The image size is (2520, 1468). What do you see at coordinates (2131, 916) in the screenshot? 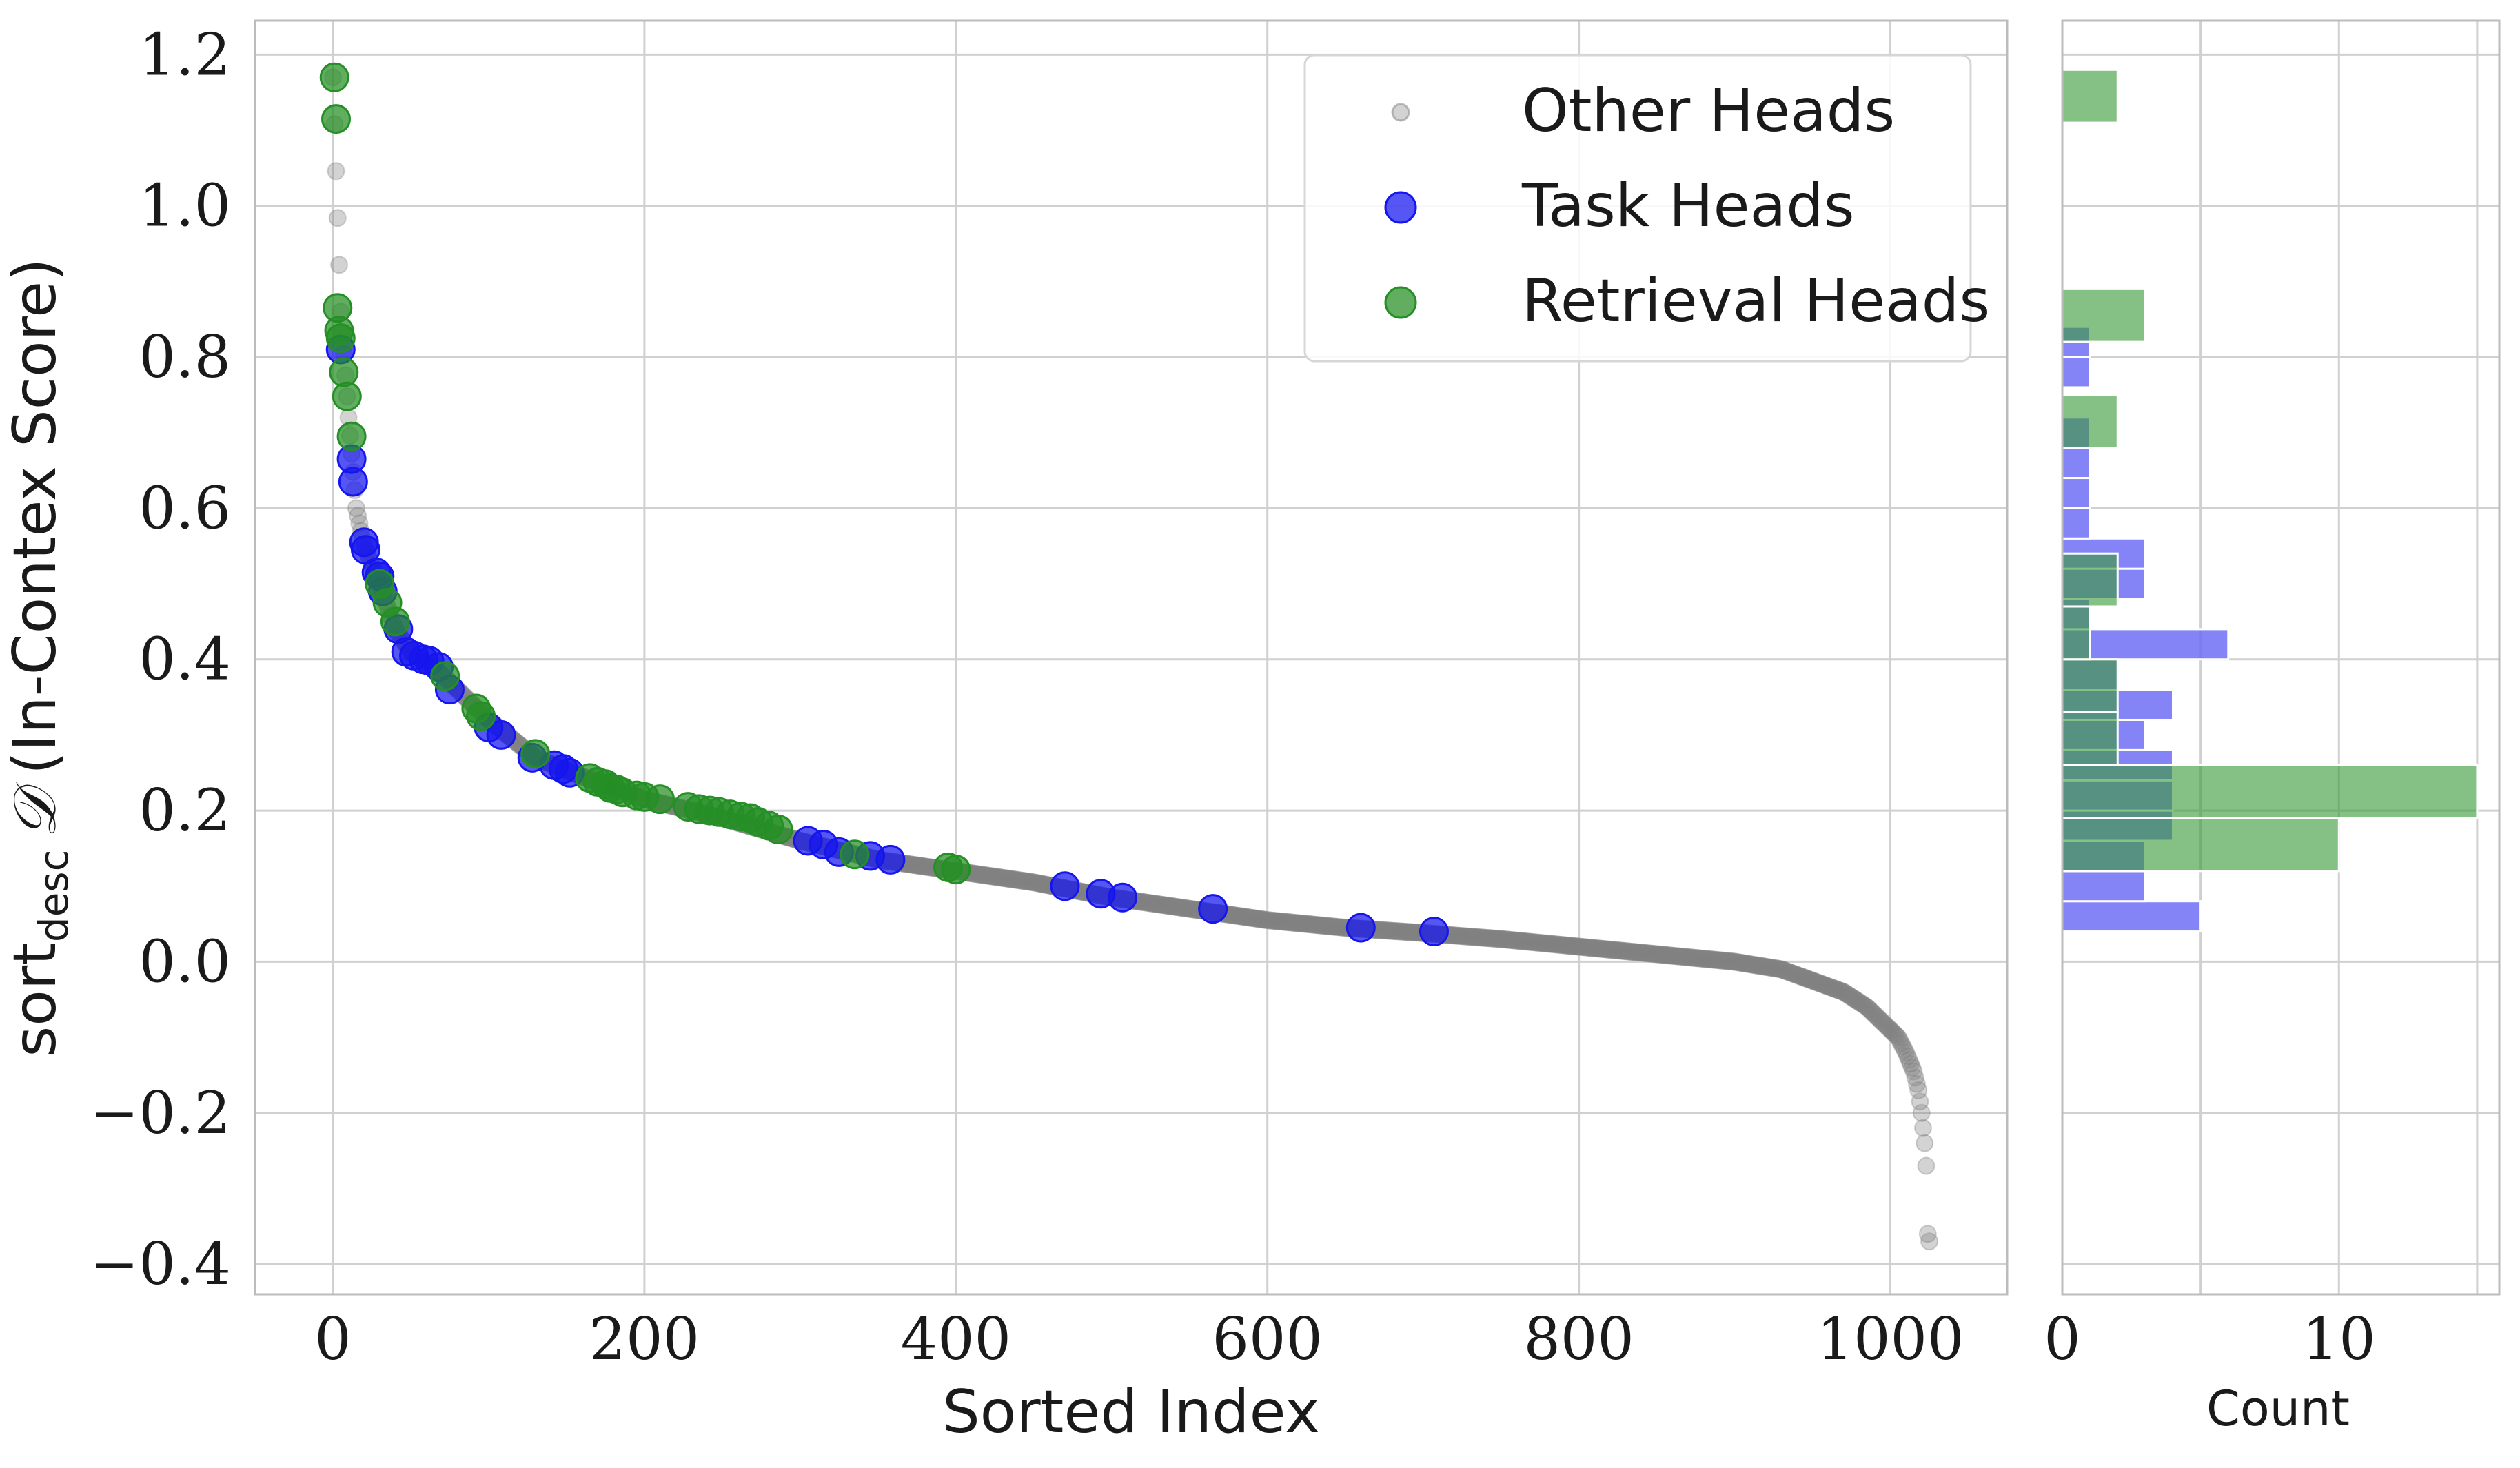
I see `task-histogram-bar` at bounding box center [2131, 916].